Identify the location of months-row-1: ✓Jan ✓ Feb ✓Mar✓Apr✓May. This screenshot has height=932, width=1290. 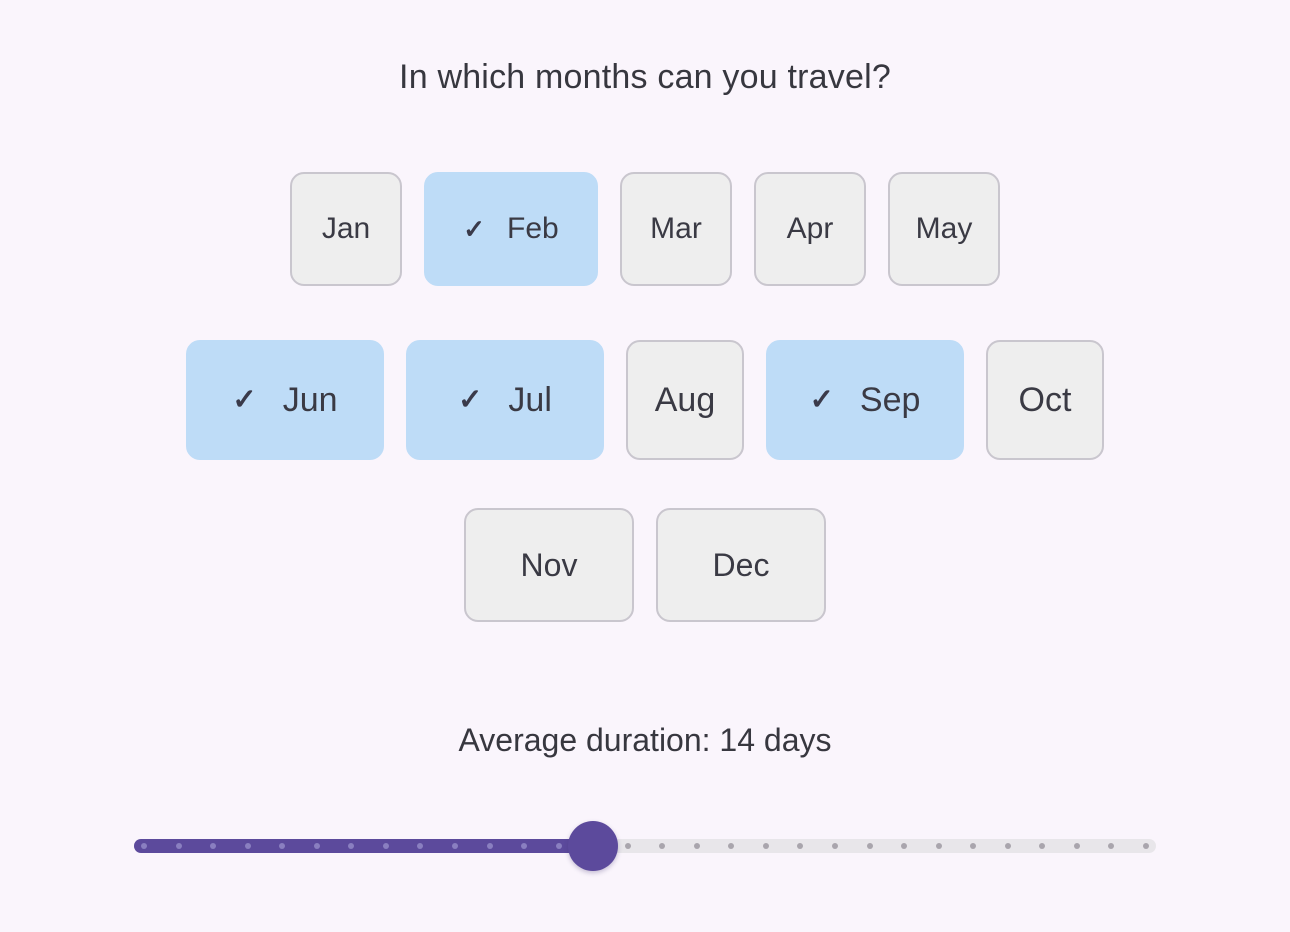
(645, 229).